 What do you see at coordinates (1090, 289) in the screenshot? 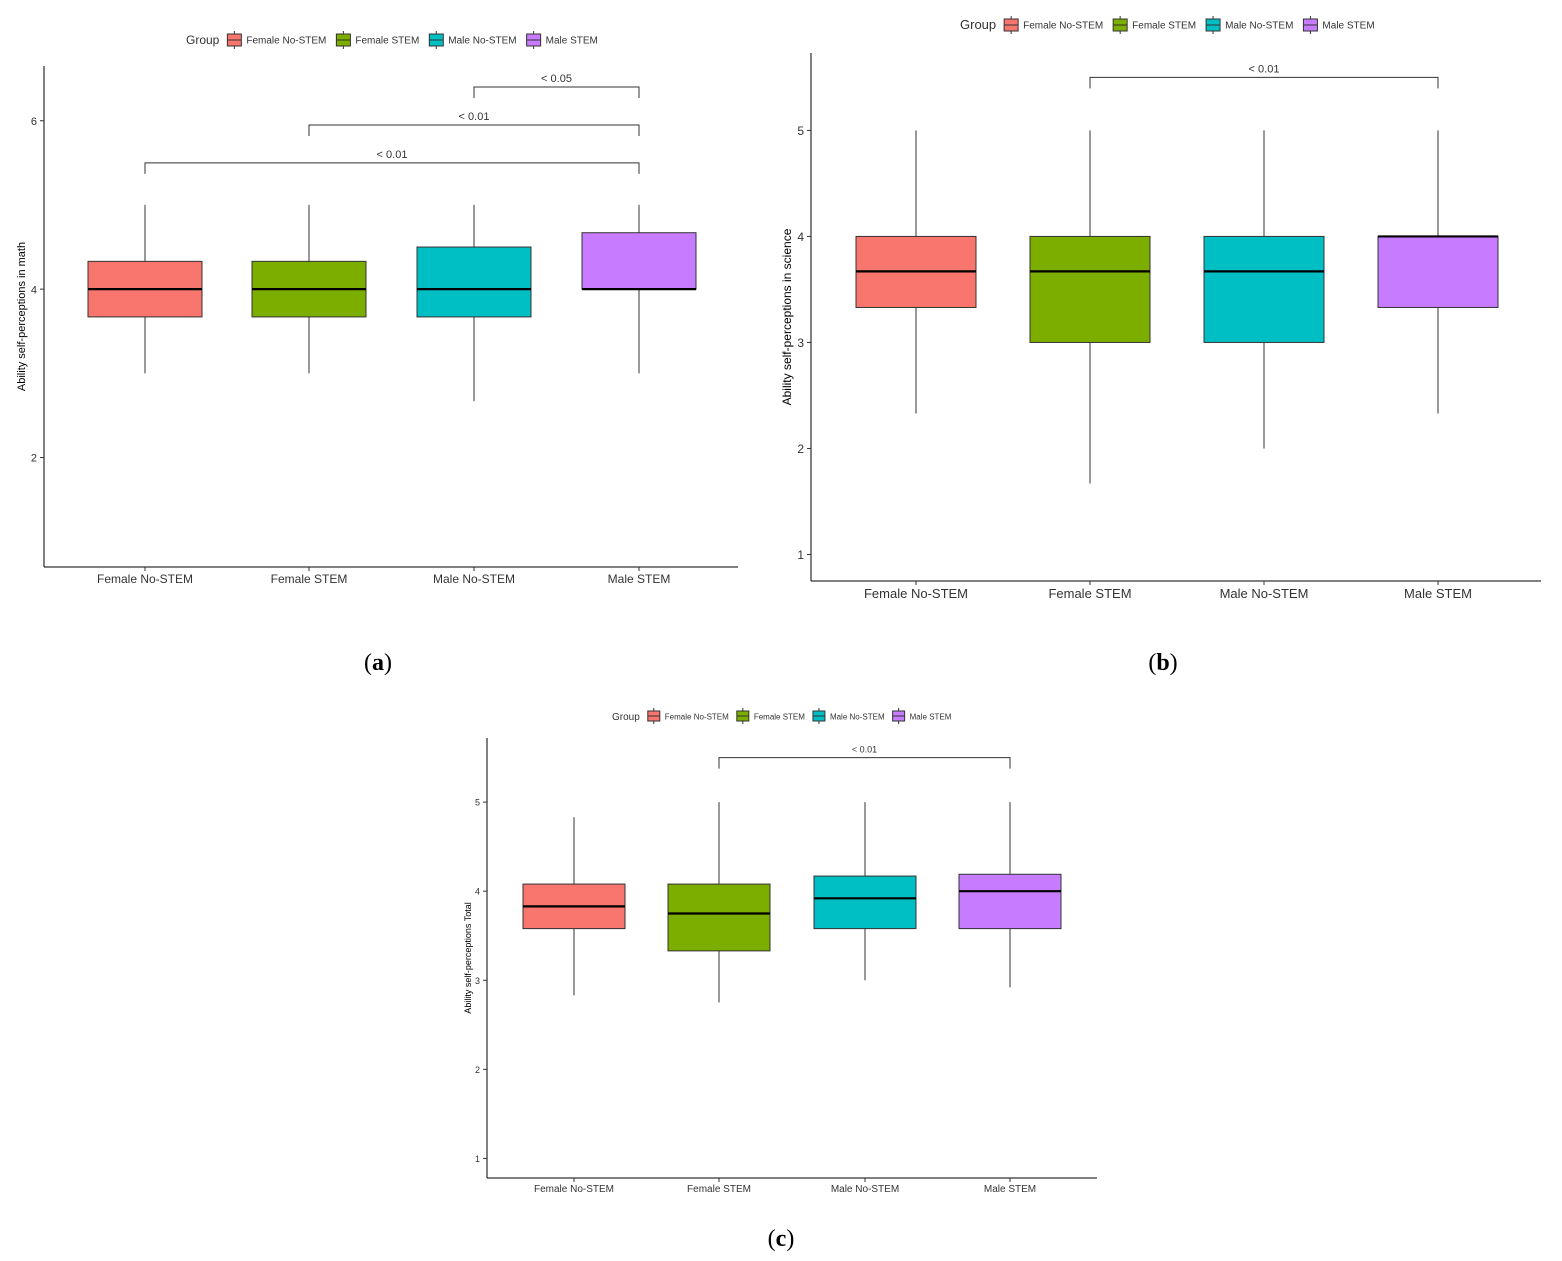
I see `chart-b-iqr-rect-female-stem` at bounding box center [1090, 289].